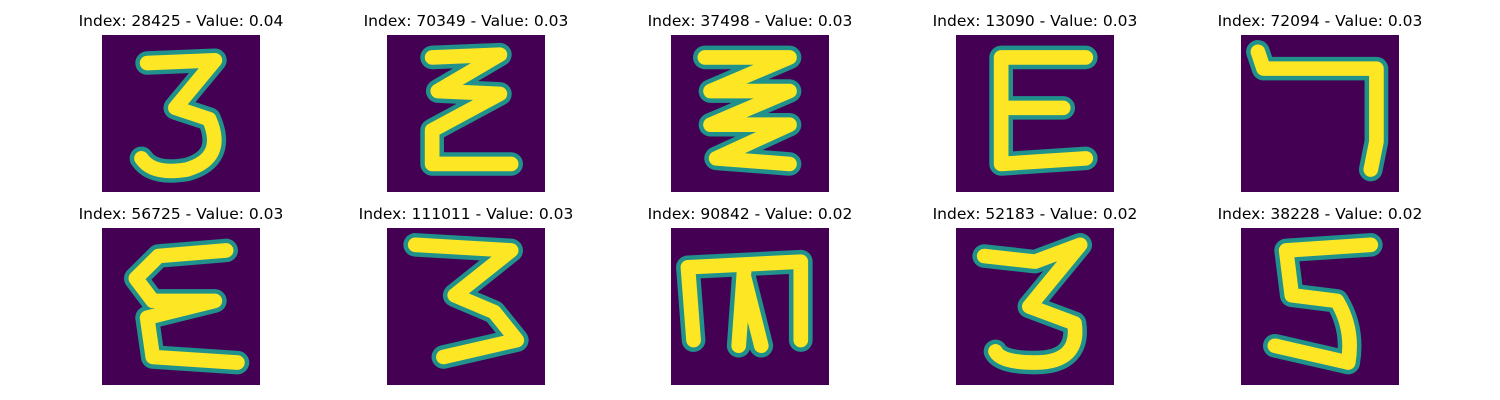 The image size is (1500, 400). Describe the element at coordinates (747, 110) in the screenshot. I see `zigzag-epsilon-icon` at that location.